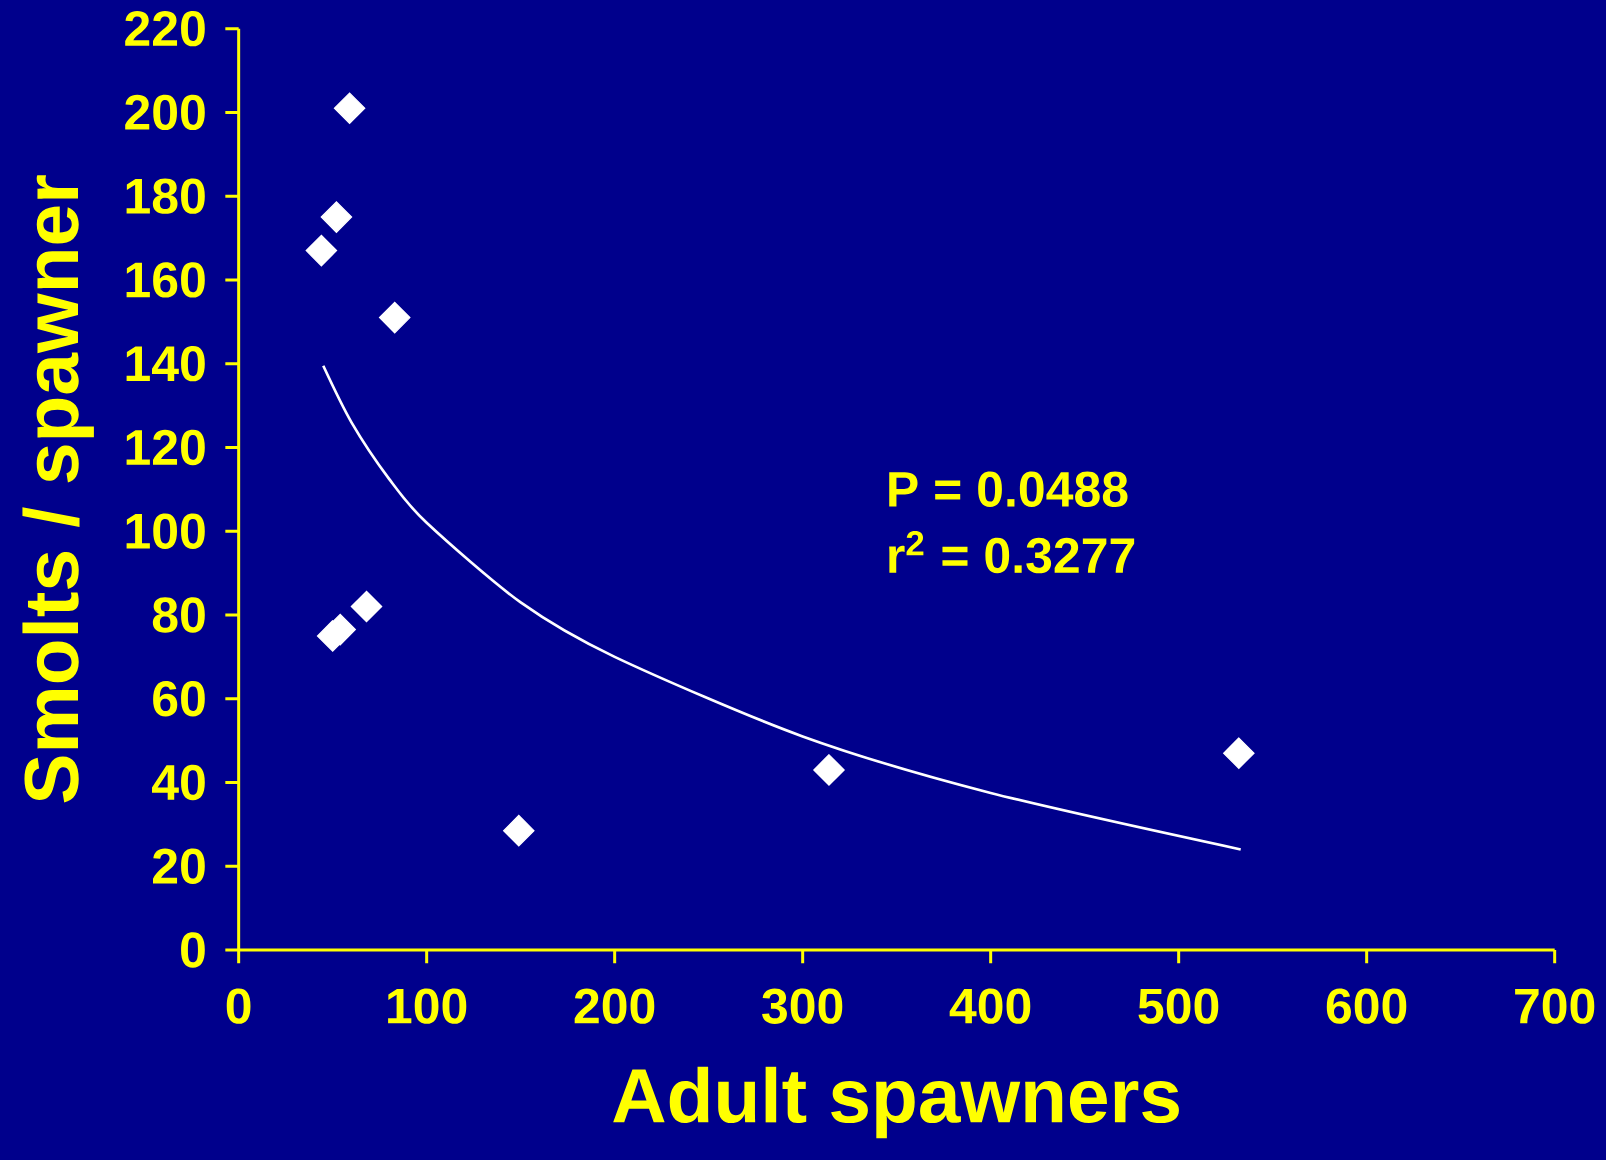  Describe the element at coordinates (1012, 552) in the screenshot. I see `annotation: r$^{2}$ = 0.3277` at that location.